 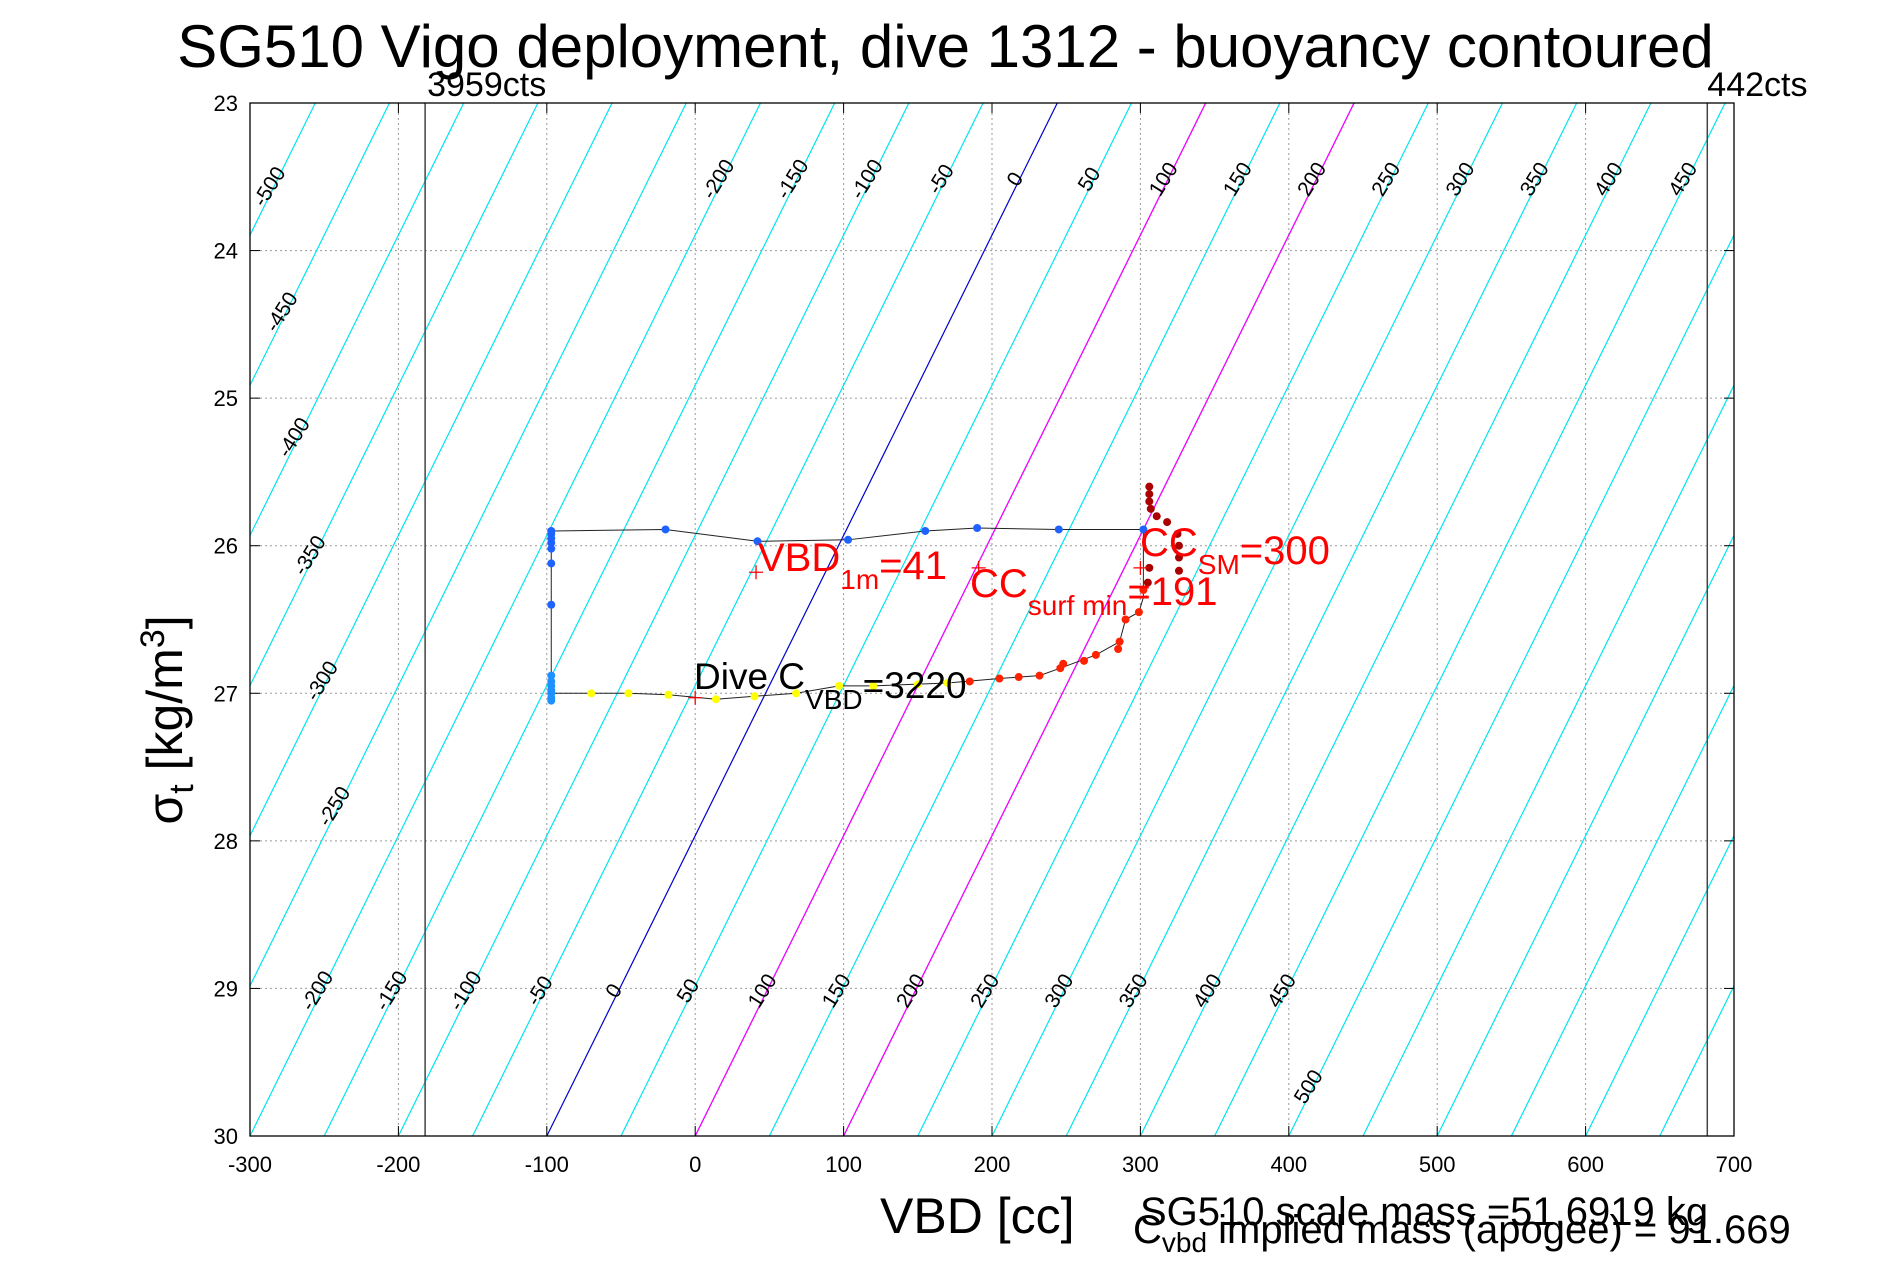 What do you see at coordinates (270, 187) in the screenshot?
I see `contour-label: -500` at bounding box center [270, 187].